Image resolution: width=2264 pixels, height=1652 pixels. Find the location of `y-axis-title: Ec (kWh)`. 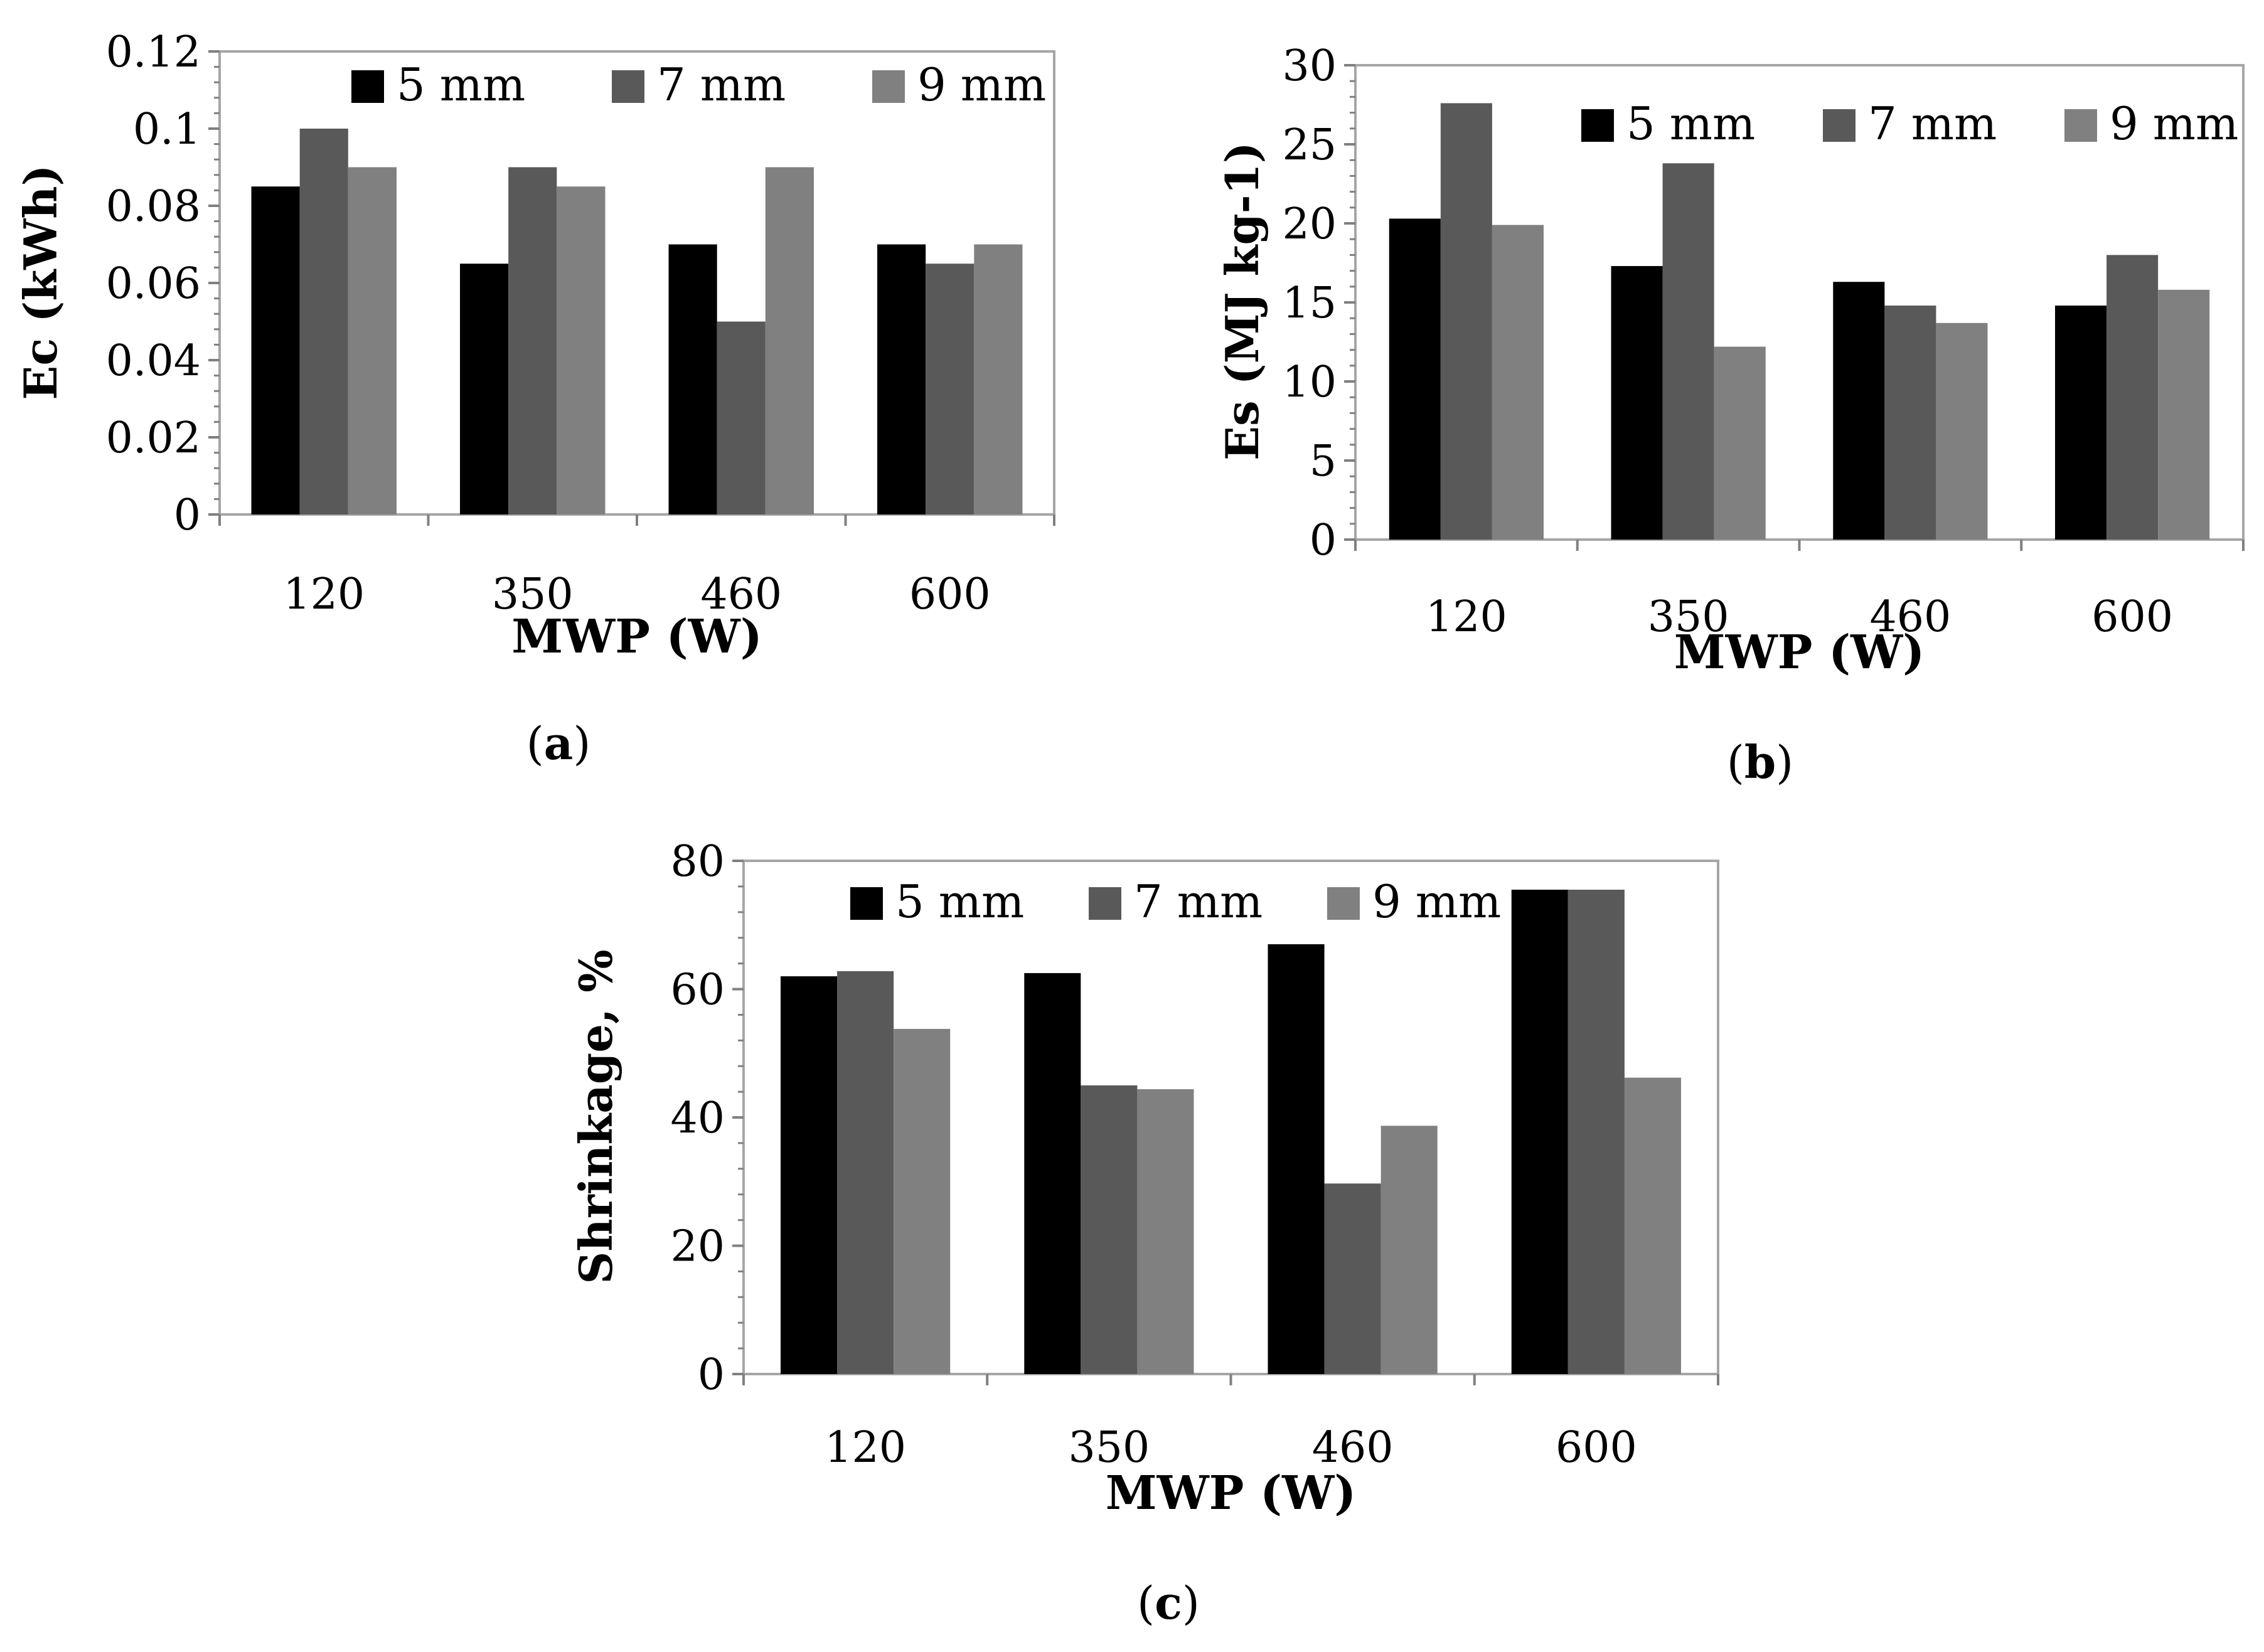

y-axis-title: Ec (kWh) is located at coordinates (40, 282).